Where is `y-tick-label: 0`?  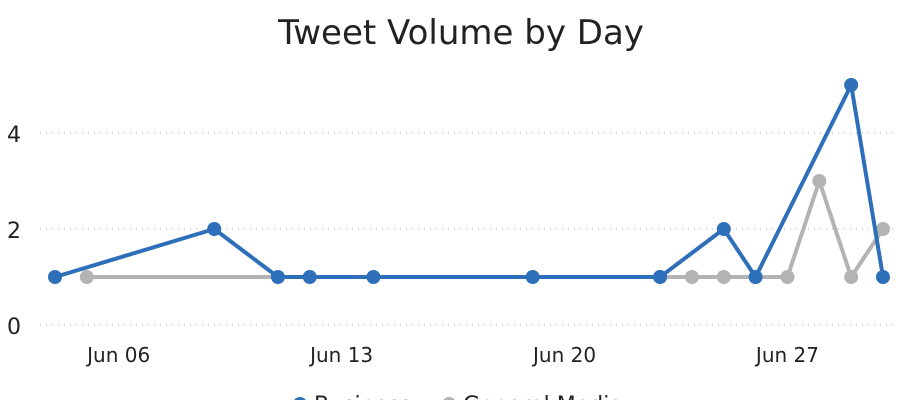 y-tick-label: 0 is located at coordinates (14, 327).